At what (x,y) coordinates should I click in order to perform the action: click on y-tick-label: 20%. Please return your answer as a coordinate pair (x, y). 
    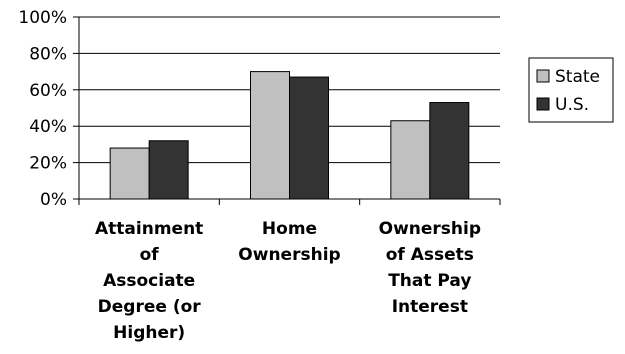
    Looking at the image, I should click on (48, 164).